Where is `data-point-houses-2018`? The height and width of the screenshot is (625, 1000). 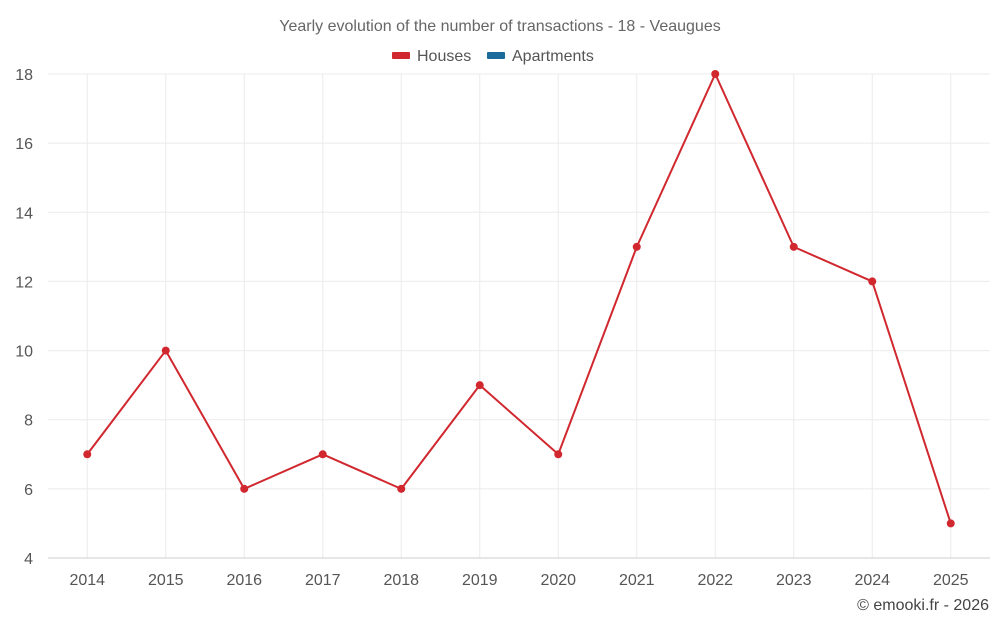 data-point-houses-2018 is located at coordinates (401, 488).